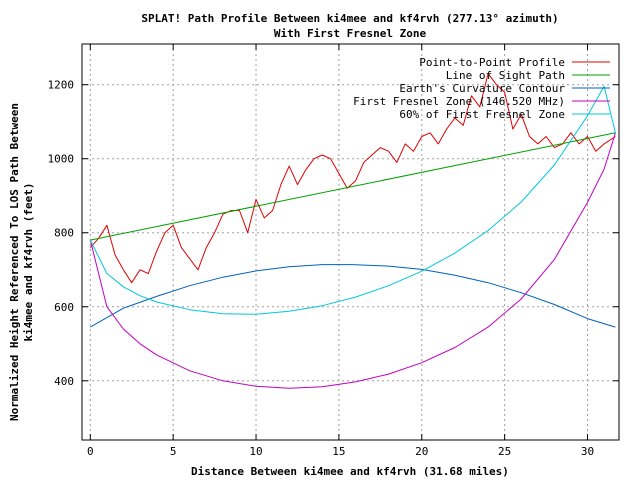 The image size is (640, 480). I want to click on x-tick-label: 10, so click(255, 451).